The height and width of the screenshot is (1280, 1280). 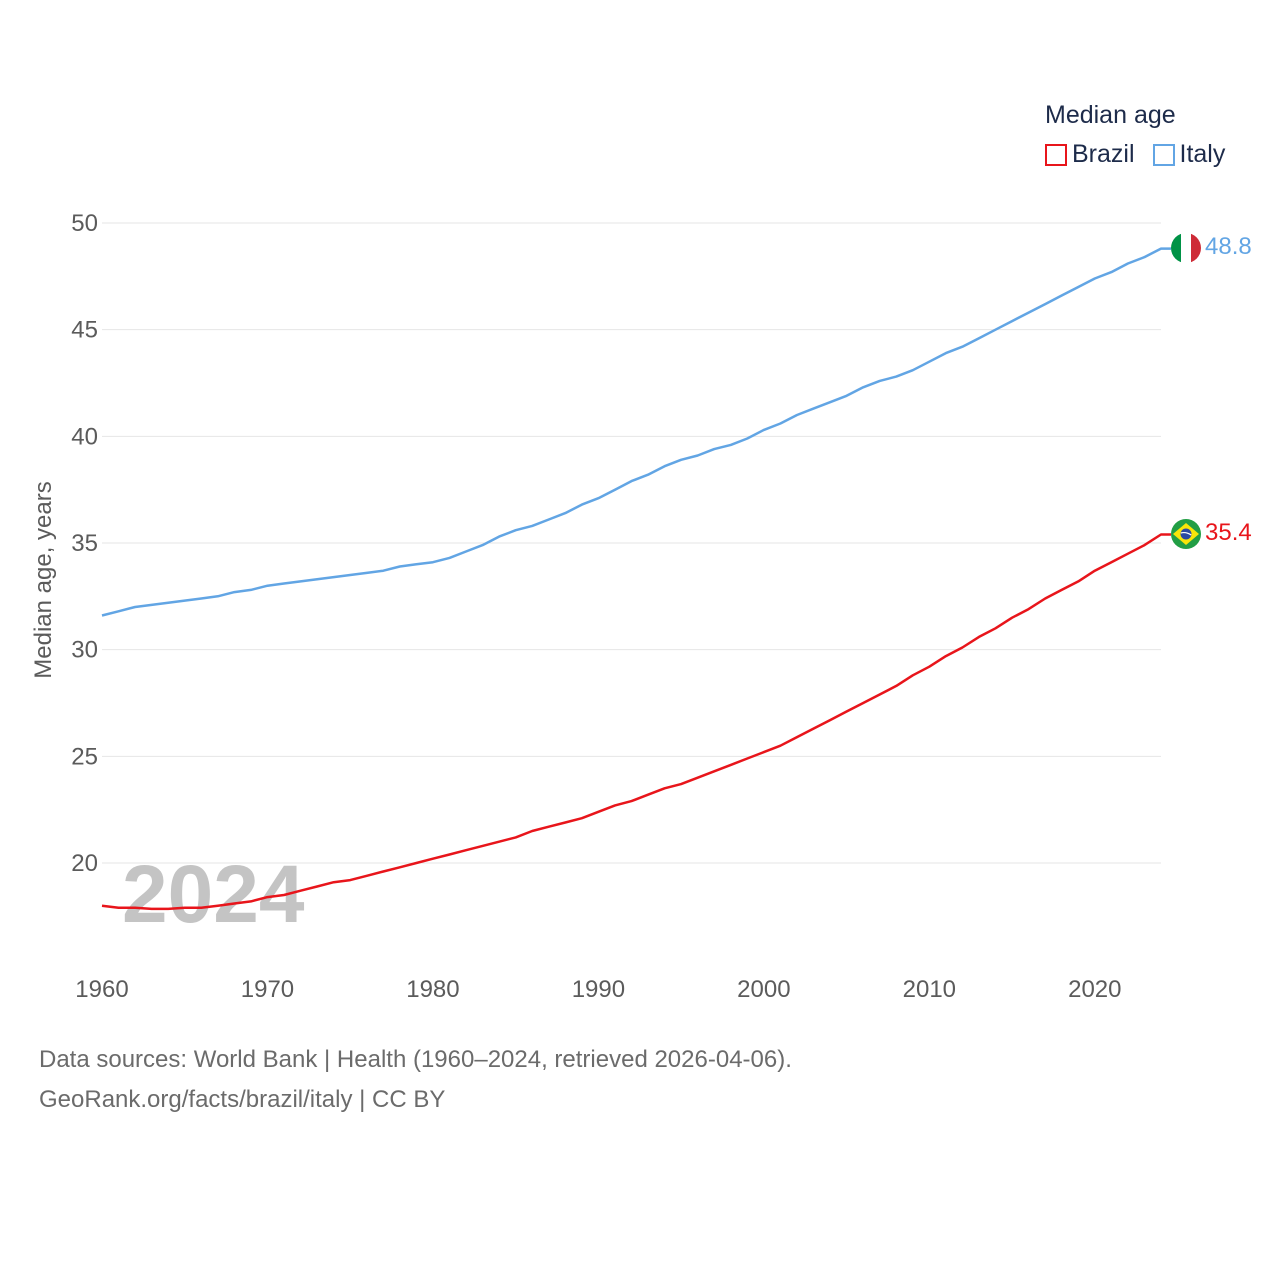 What do you see at coordinates (101, 989) in the screenshot?
I see `x-tick-label: 1960` at bounding box center [101, 989].